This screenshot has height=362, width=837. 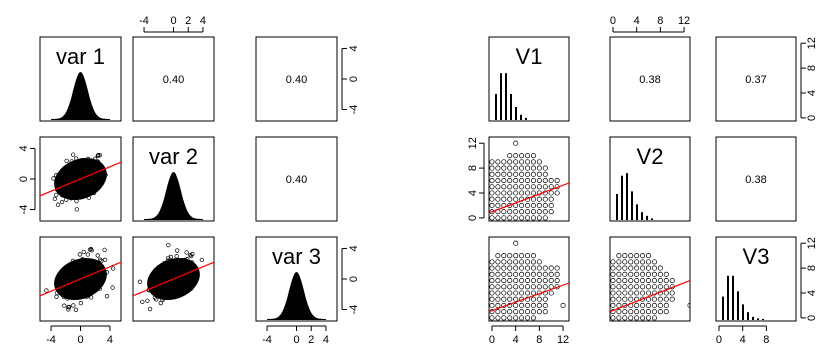 I want to click on x-tick-label: 8, so click(x=660, y=21).